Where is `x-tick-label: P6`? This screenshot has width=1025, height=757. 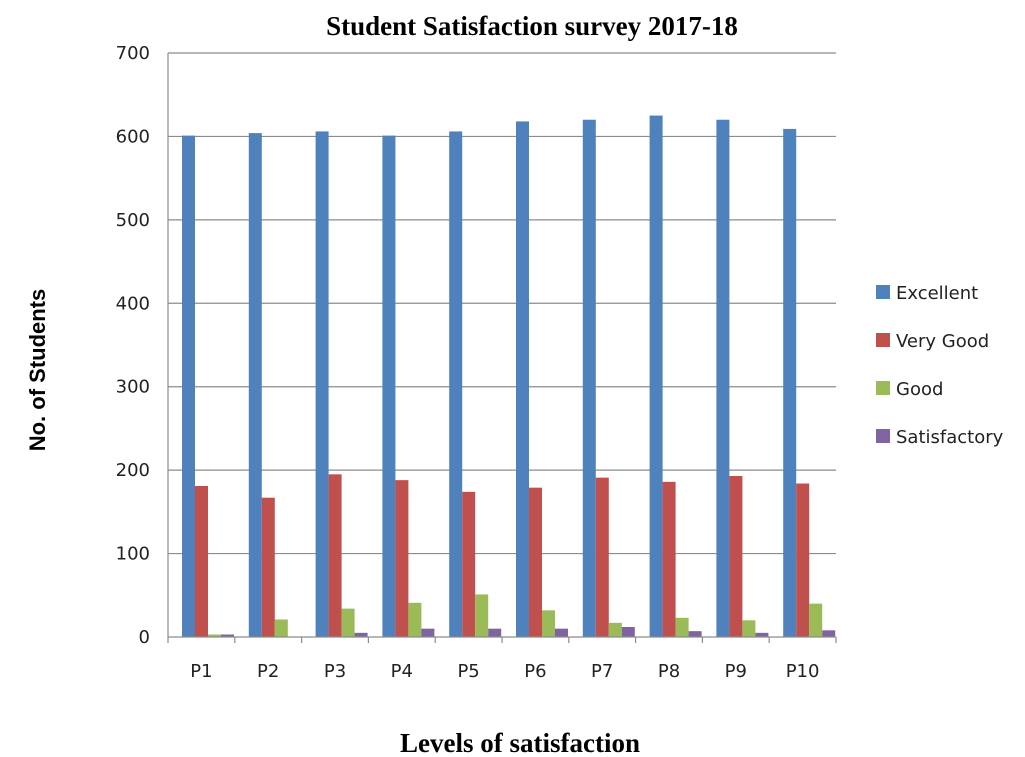
x-tick-label: P6 is located at coordinates (535, 671).